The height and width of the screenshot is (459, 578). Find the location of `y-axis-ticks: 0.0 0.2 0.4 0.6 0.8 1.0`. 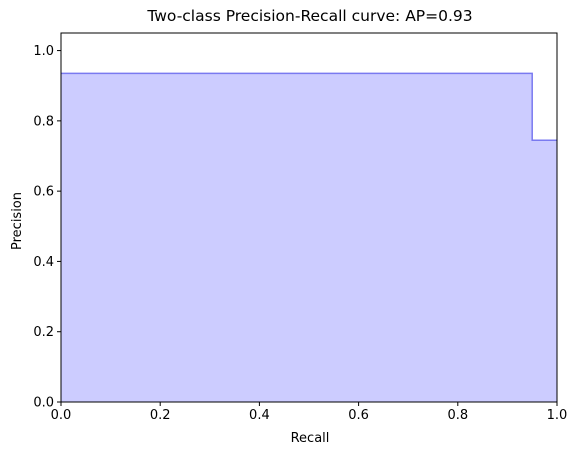

y-axis-ticks: 0.0 0.2 0.4 0.6 0.8 1.0 is located at coordinates (47, 227).